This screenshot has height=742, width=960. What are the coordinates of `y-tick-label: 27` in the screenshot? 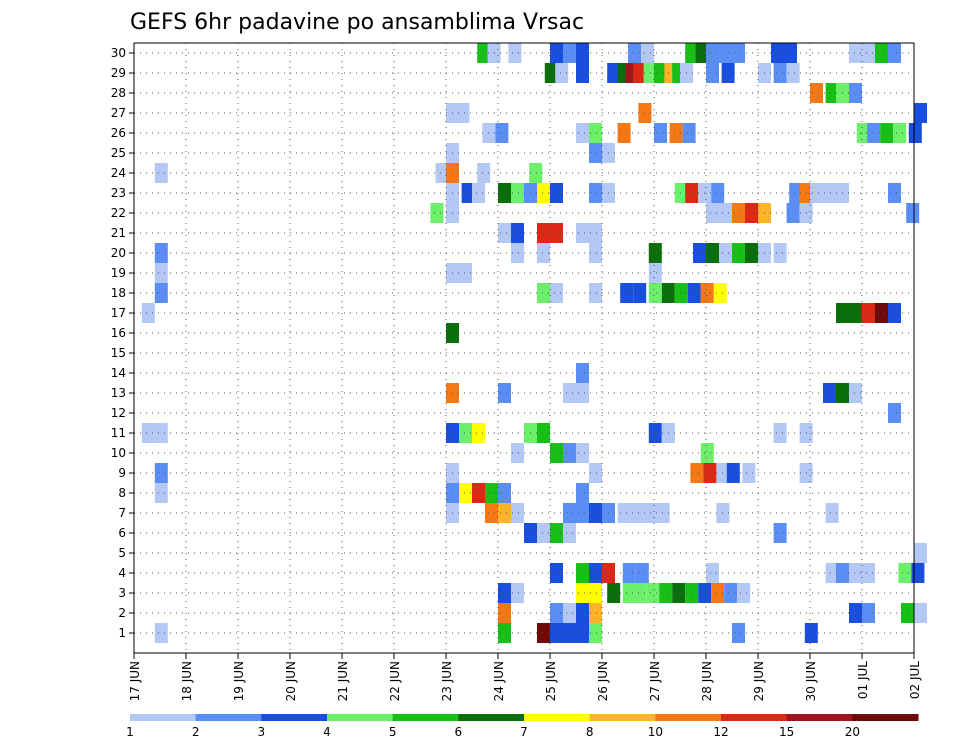 It's located at (118, 113).